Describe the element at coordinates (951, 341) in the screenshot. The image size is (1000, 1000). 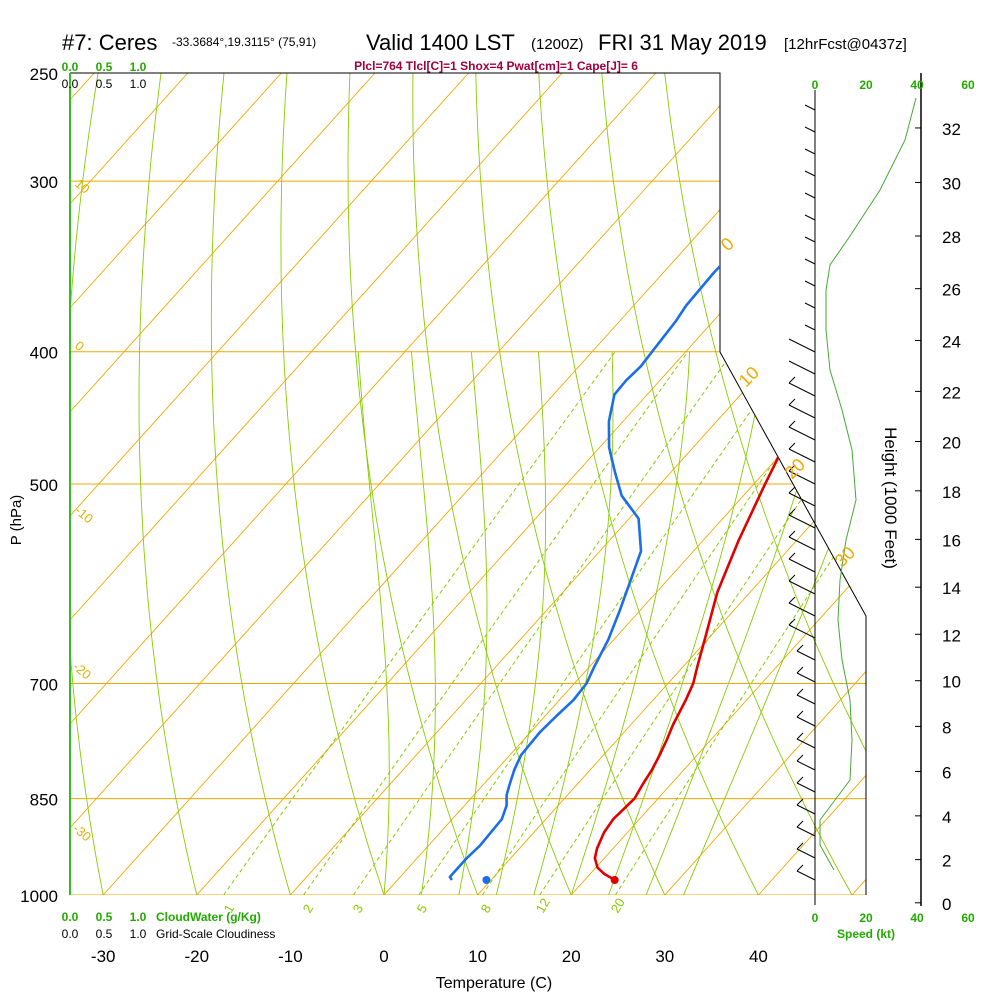
I see `height-tick-label: 24` at that location.